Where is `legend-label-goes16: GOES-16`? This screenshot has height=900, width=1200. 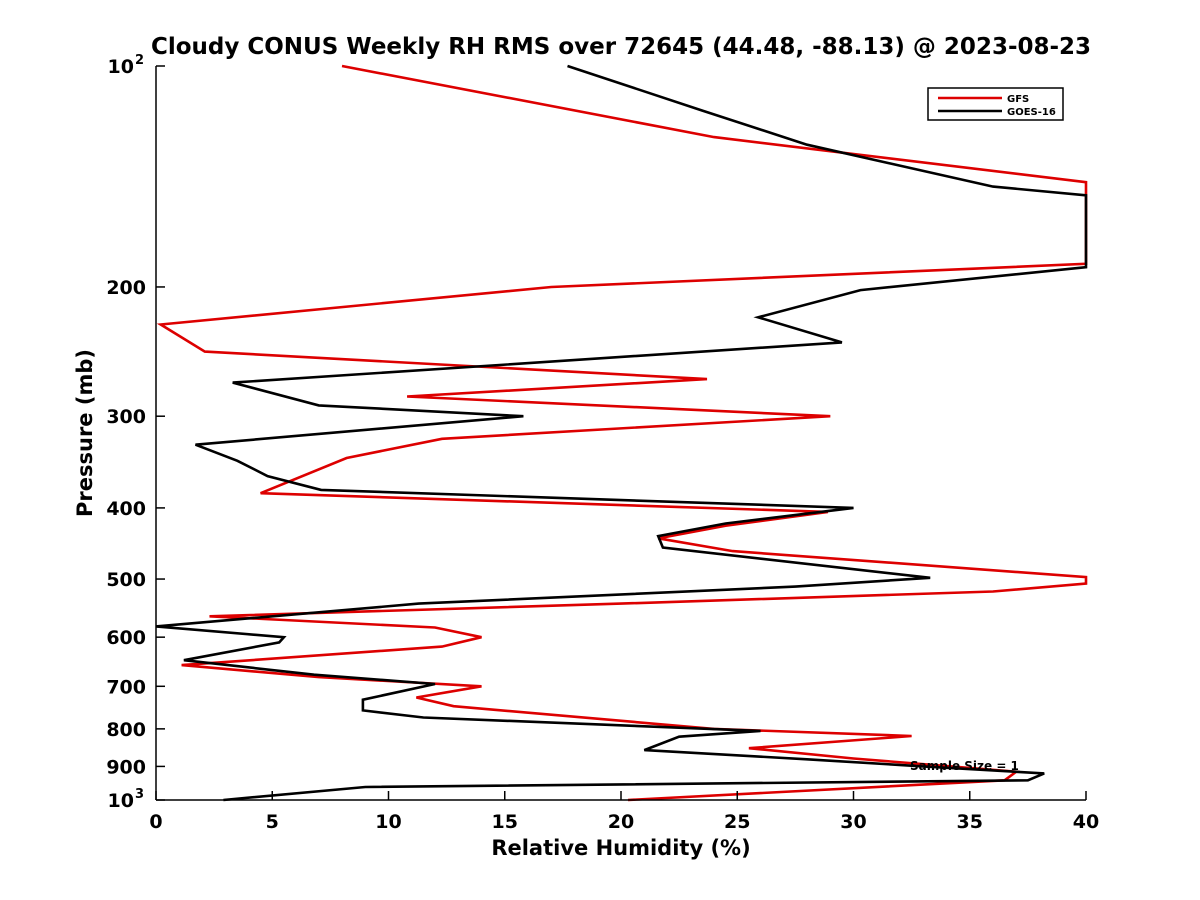
legend-label-goes16: GOES-16 is located at coordinates (1031, 112).